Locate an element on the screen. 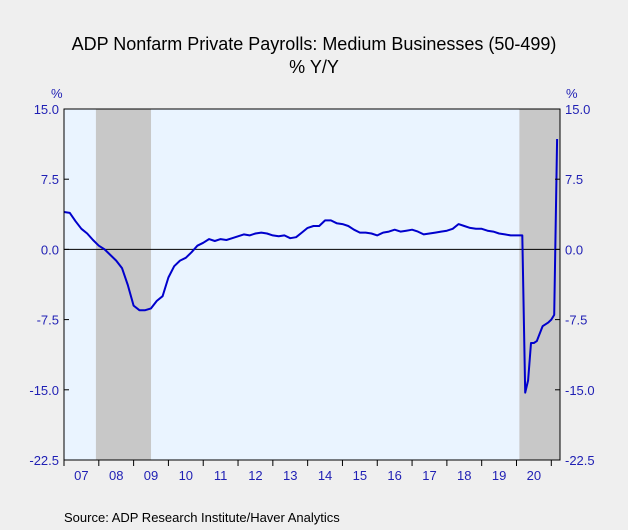 Image resolution: width=628 pixels, height=530 pixels. x-tick-label: 12 is located at coordinates (255, 475).